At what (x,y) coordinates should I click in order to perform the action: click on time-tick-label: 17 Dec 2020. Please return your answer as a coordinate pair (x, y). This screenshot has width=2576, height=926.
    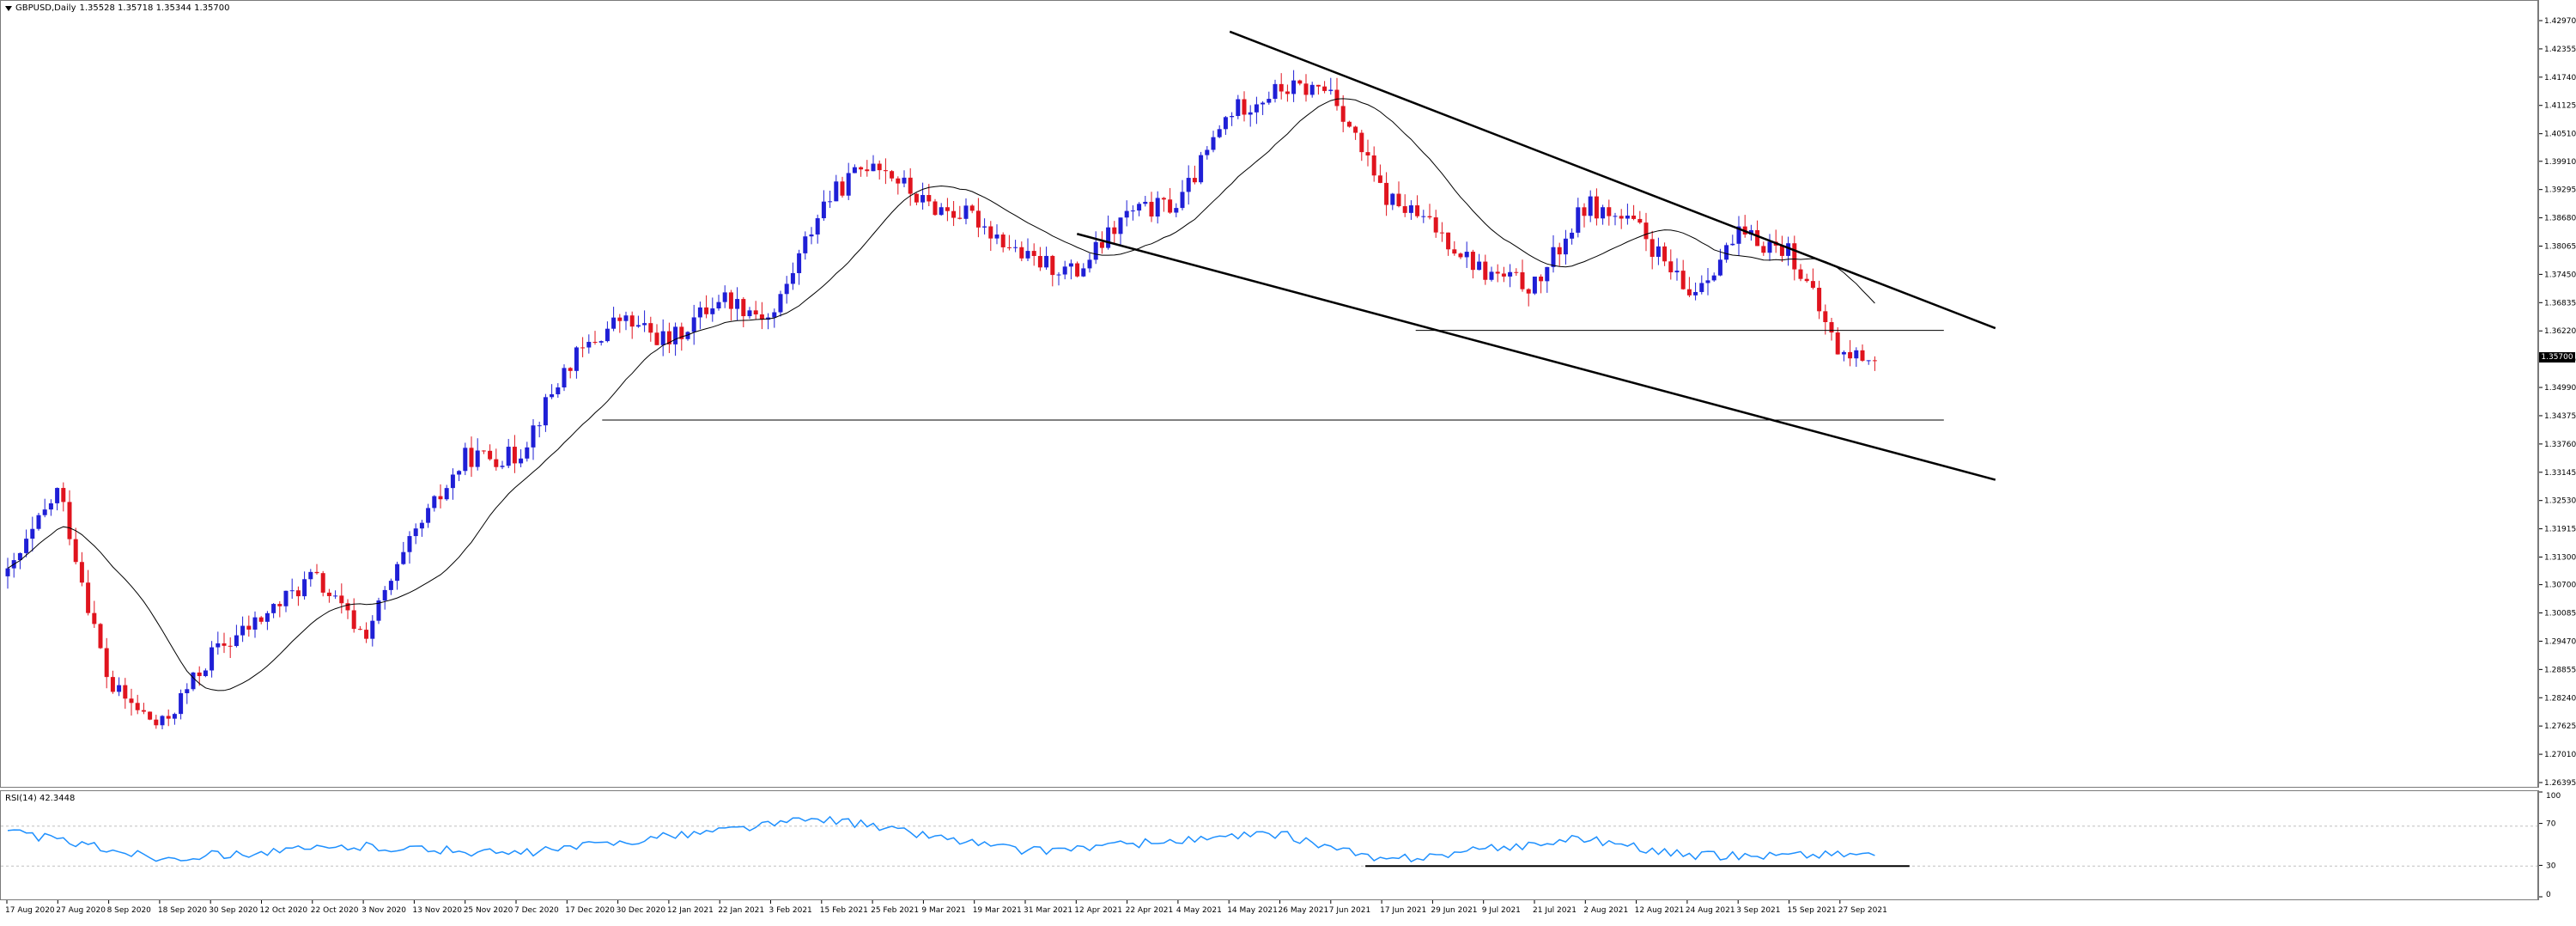
    Looking at the image, I should click on (590, 910).